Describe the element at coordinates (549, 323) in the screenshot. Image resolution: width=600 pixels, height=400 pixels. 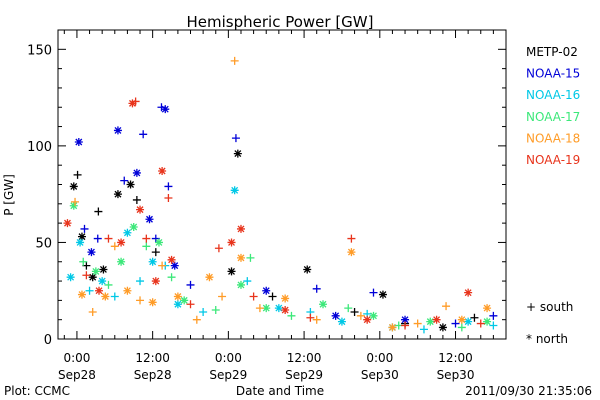
I see `marker-legend: + south * north` at that location.